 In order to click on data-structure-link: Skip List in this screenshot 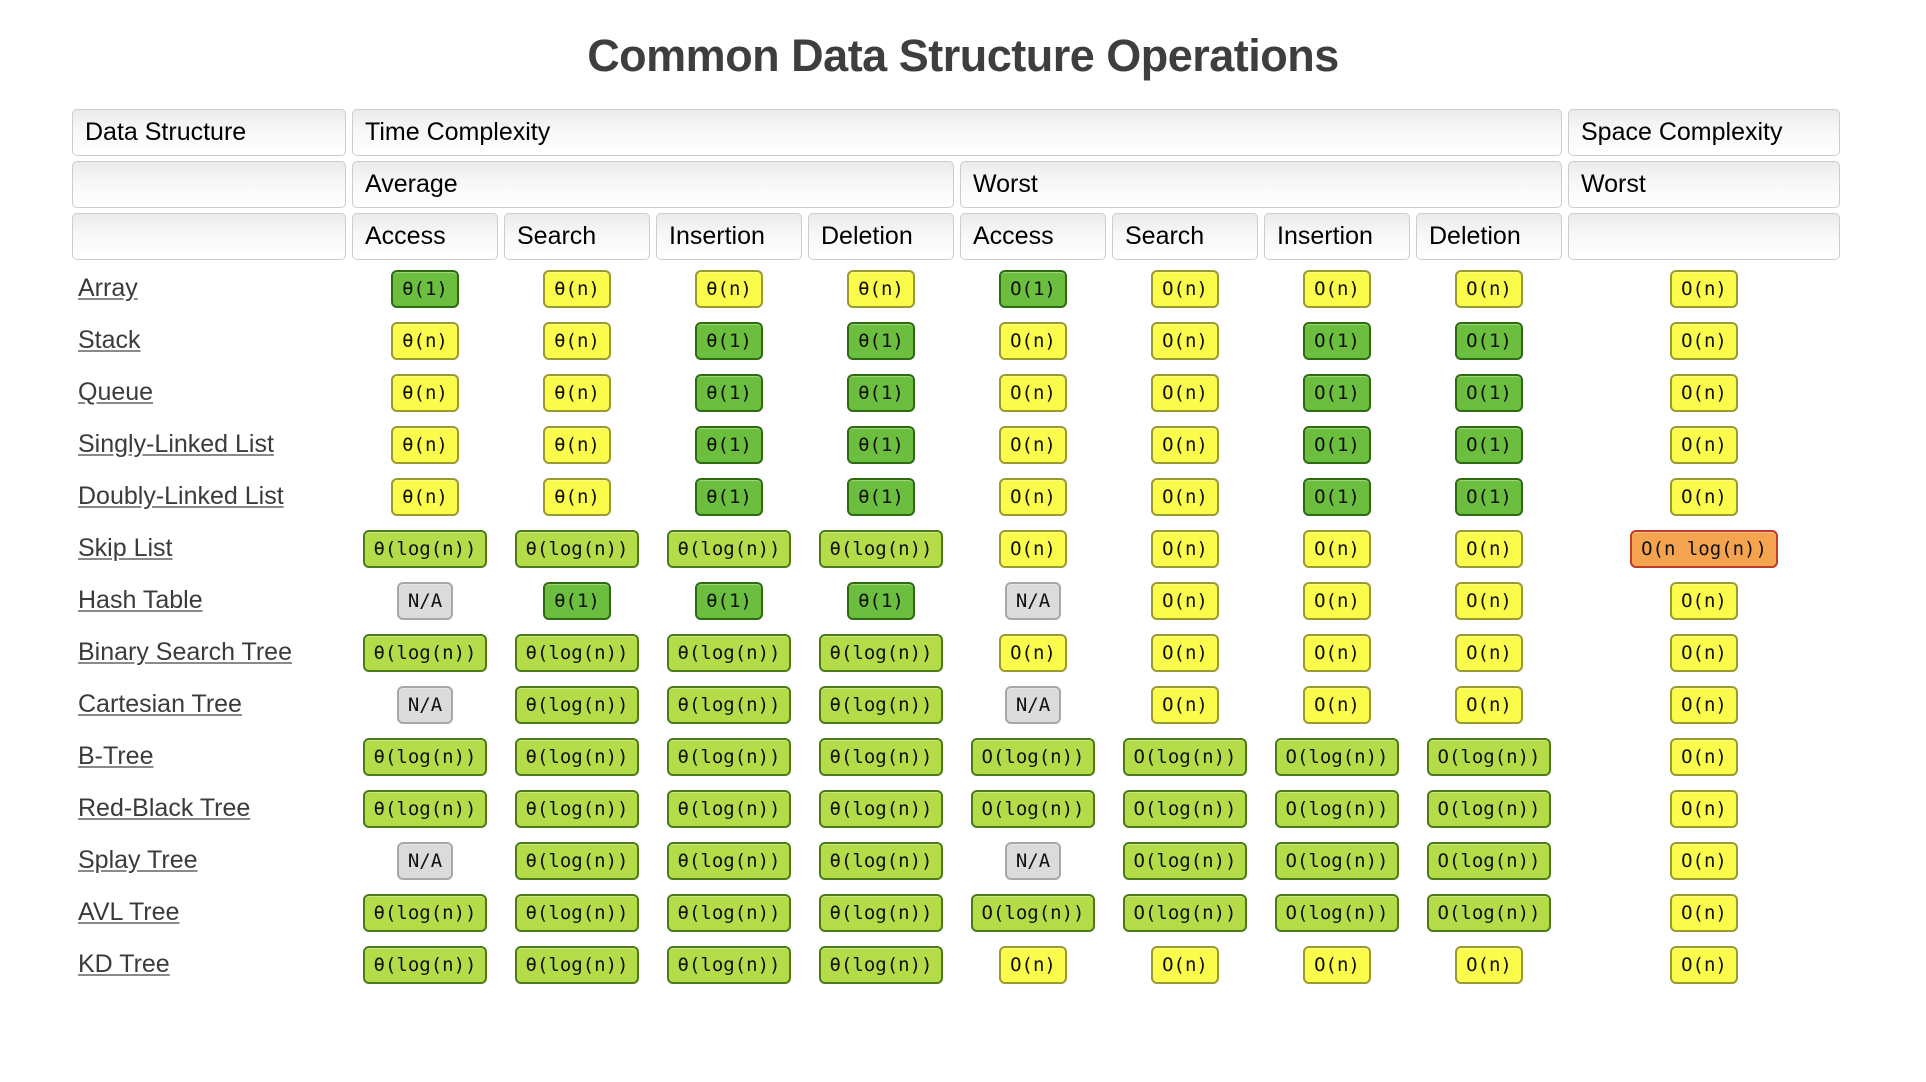, I will do `click(125, 548)`.